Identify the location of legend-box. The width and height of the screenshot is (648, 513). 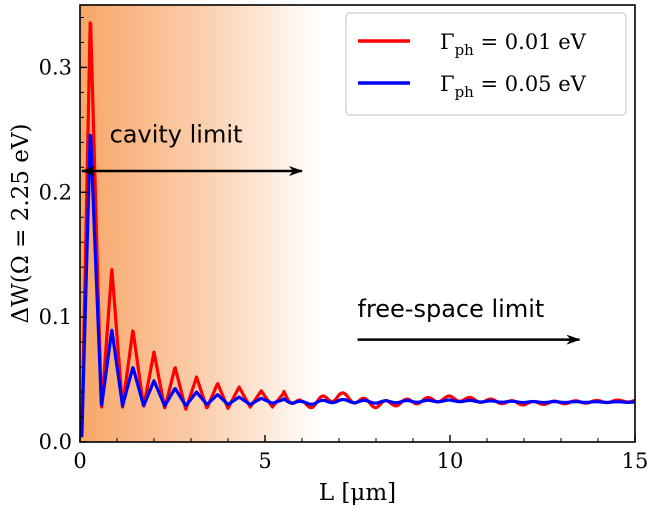
(486, 64).